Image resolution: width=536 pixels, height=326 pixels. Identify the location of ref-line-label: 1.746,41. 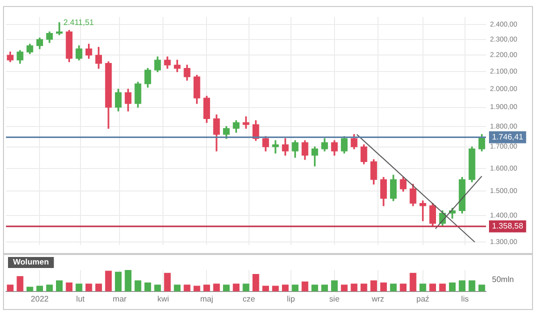
(508, 137).